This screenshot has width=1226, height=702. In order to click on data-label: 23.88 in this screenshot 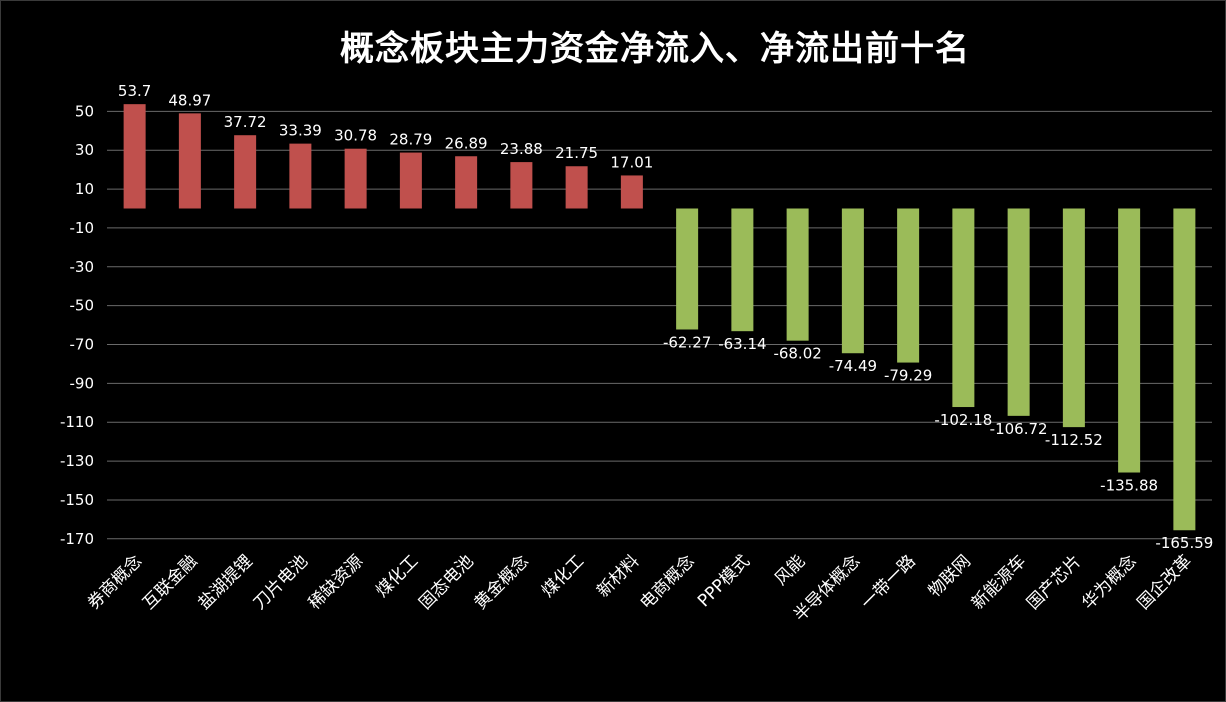, I will do `click(521, 149)`.